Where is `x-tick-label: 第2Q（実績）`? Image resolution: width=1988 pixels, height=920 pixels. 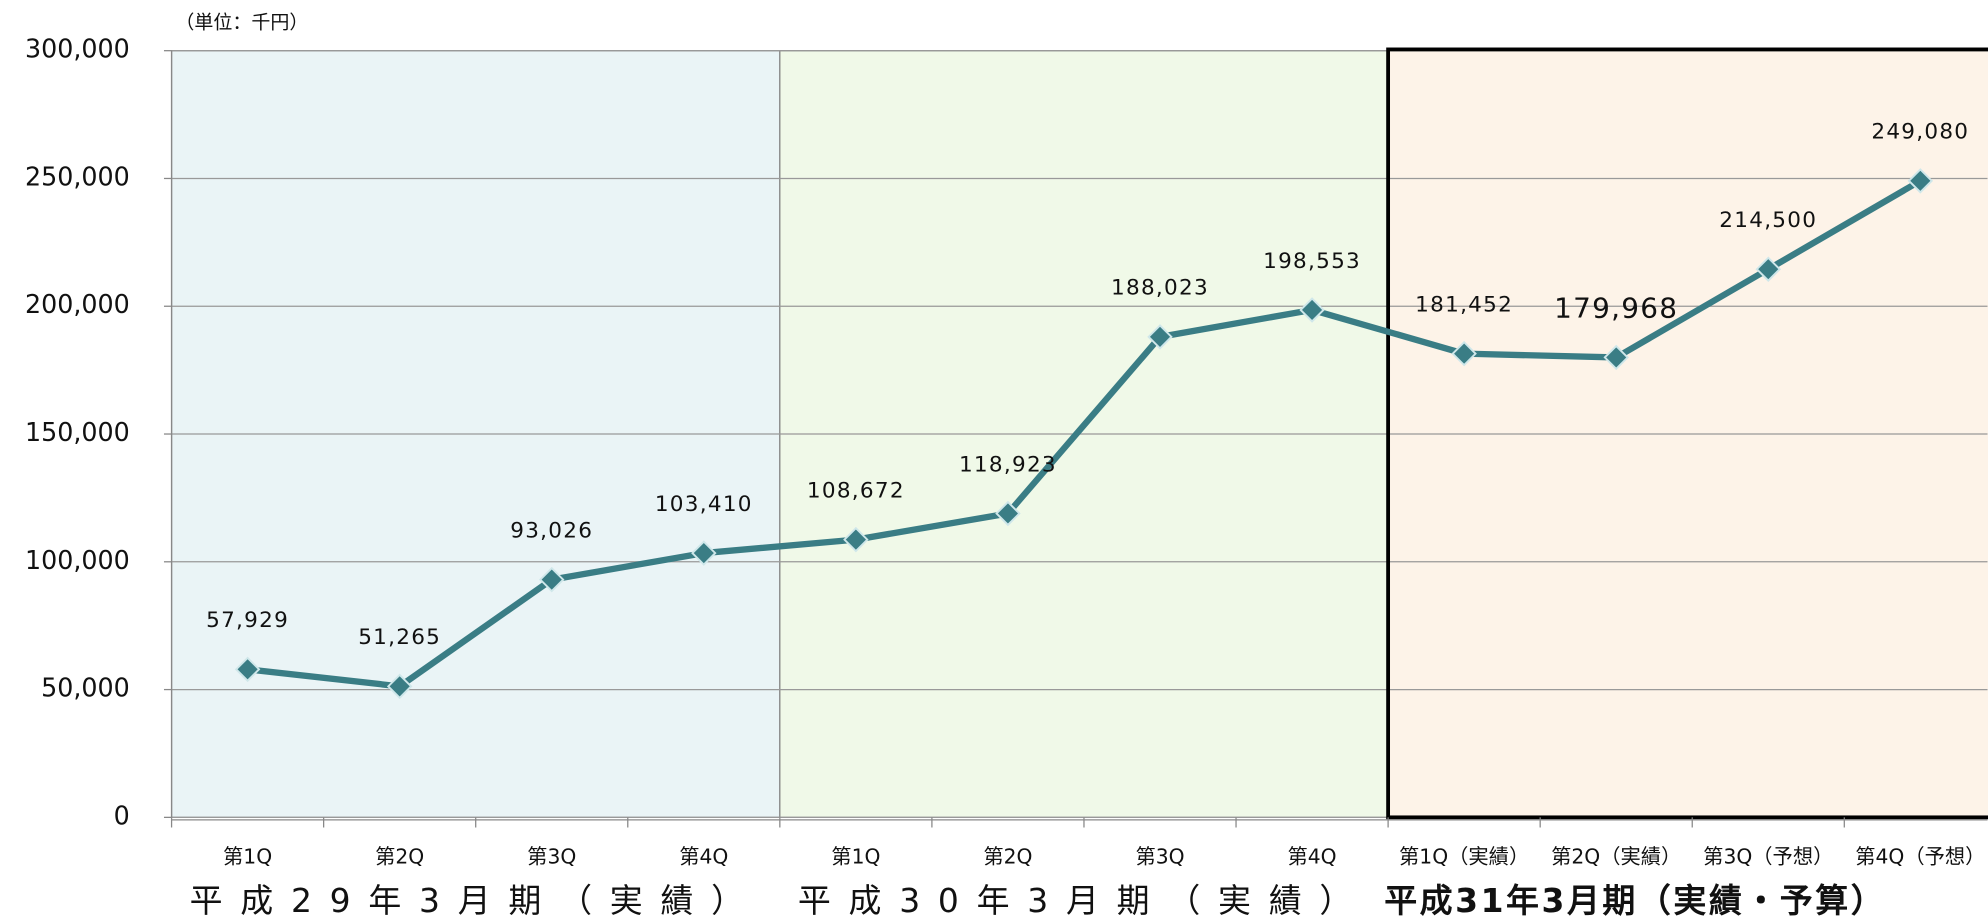
x-tick-label: 第2Q（実績） is located at coordinates (1616, 856).